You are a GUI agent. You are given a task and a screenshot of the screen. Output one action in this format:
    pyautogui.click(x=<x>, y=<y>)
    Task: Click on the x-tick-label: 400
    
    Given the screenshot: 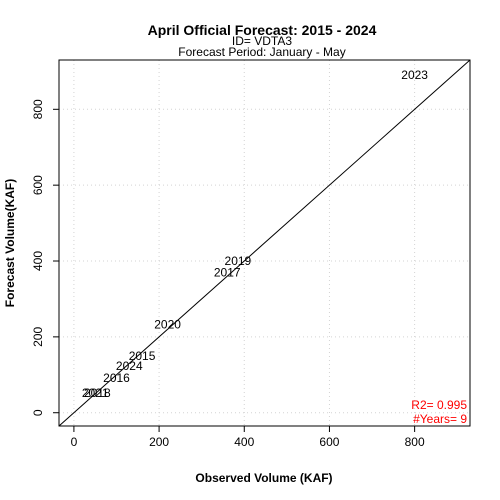 What is the action you would take?
    pyautogui.click(x=244, y=442)
    